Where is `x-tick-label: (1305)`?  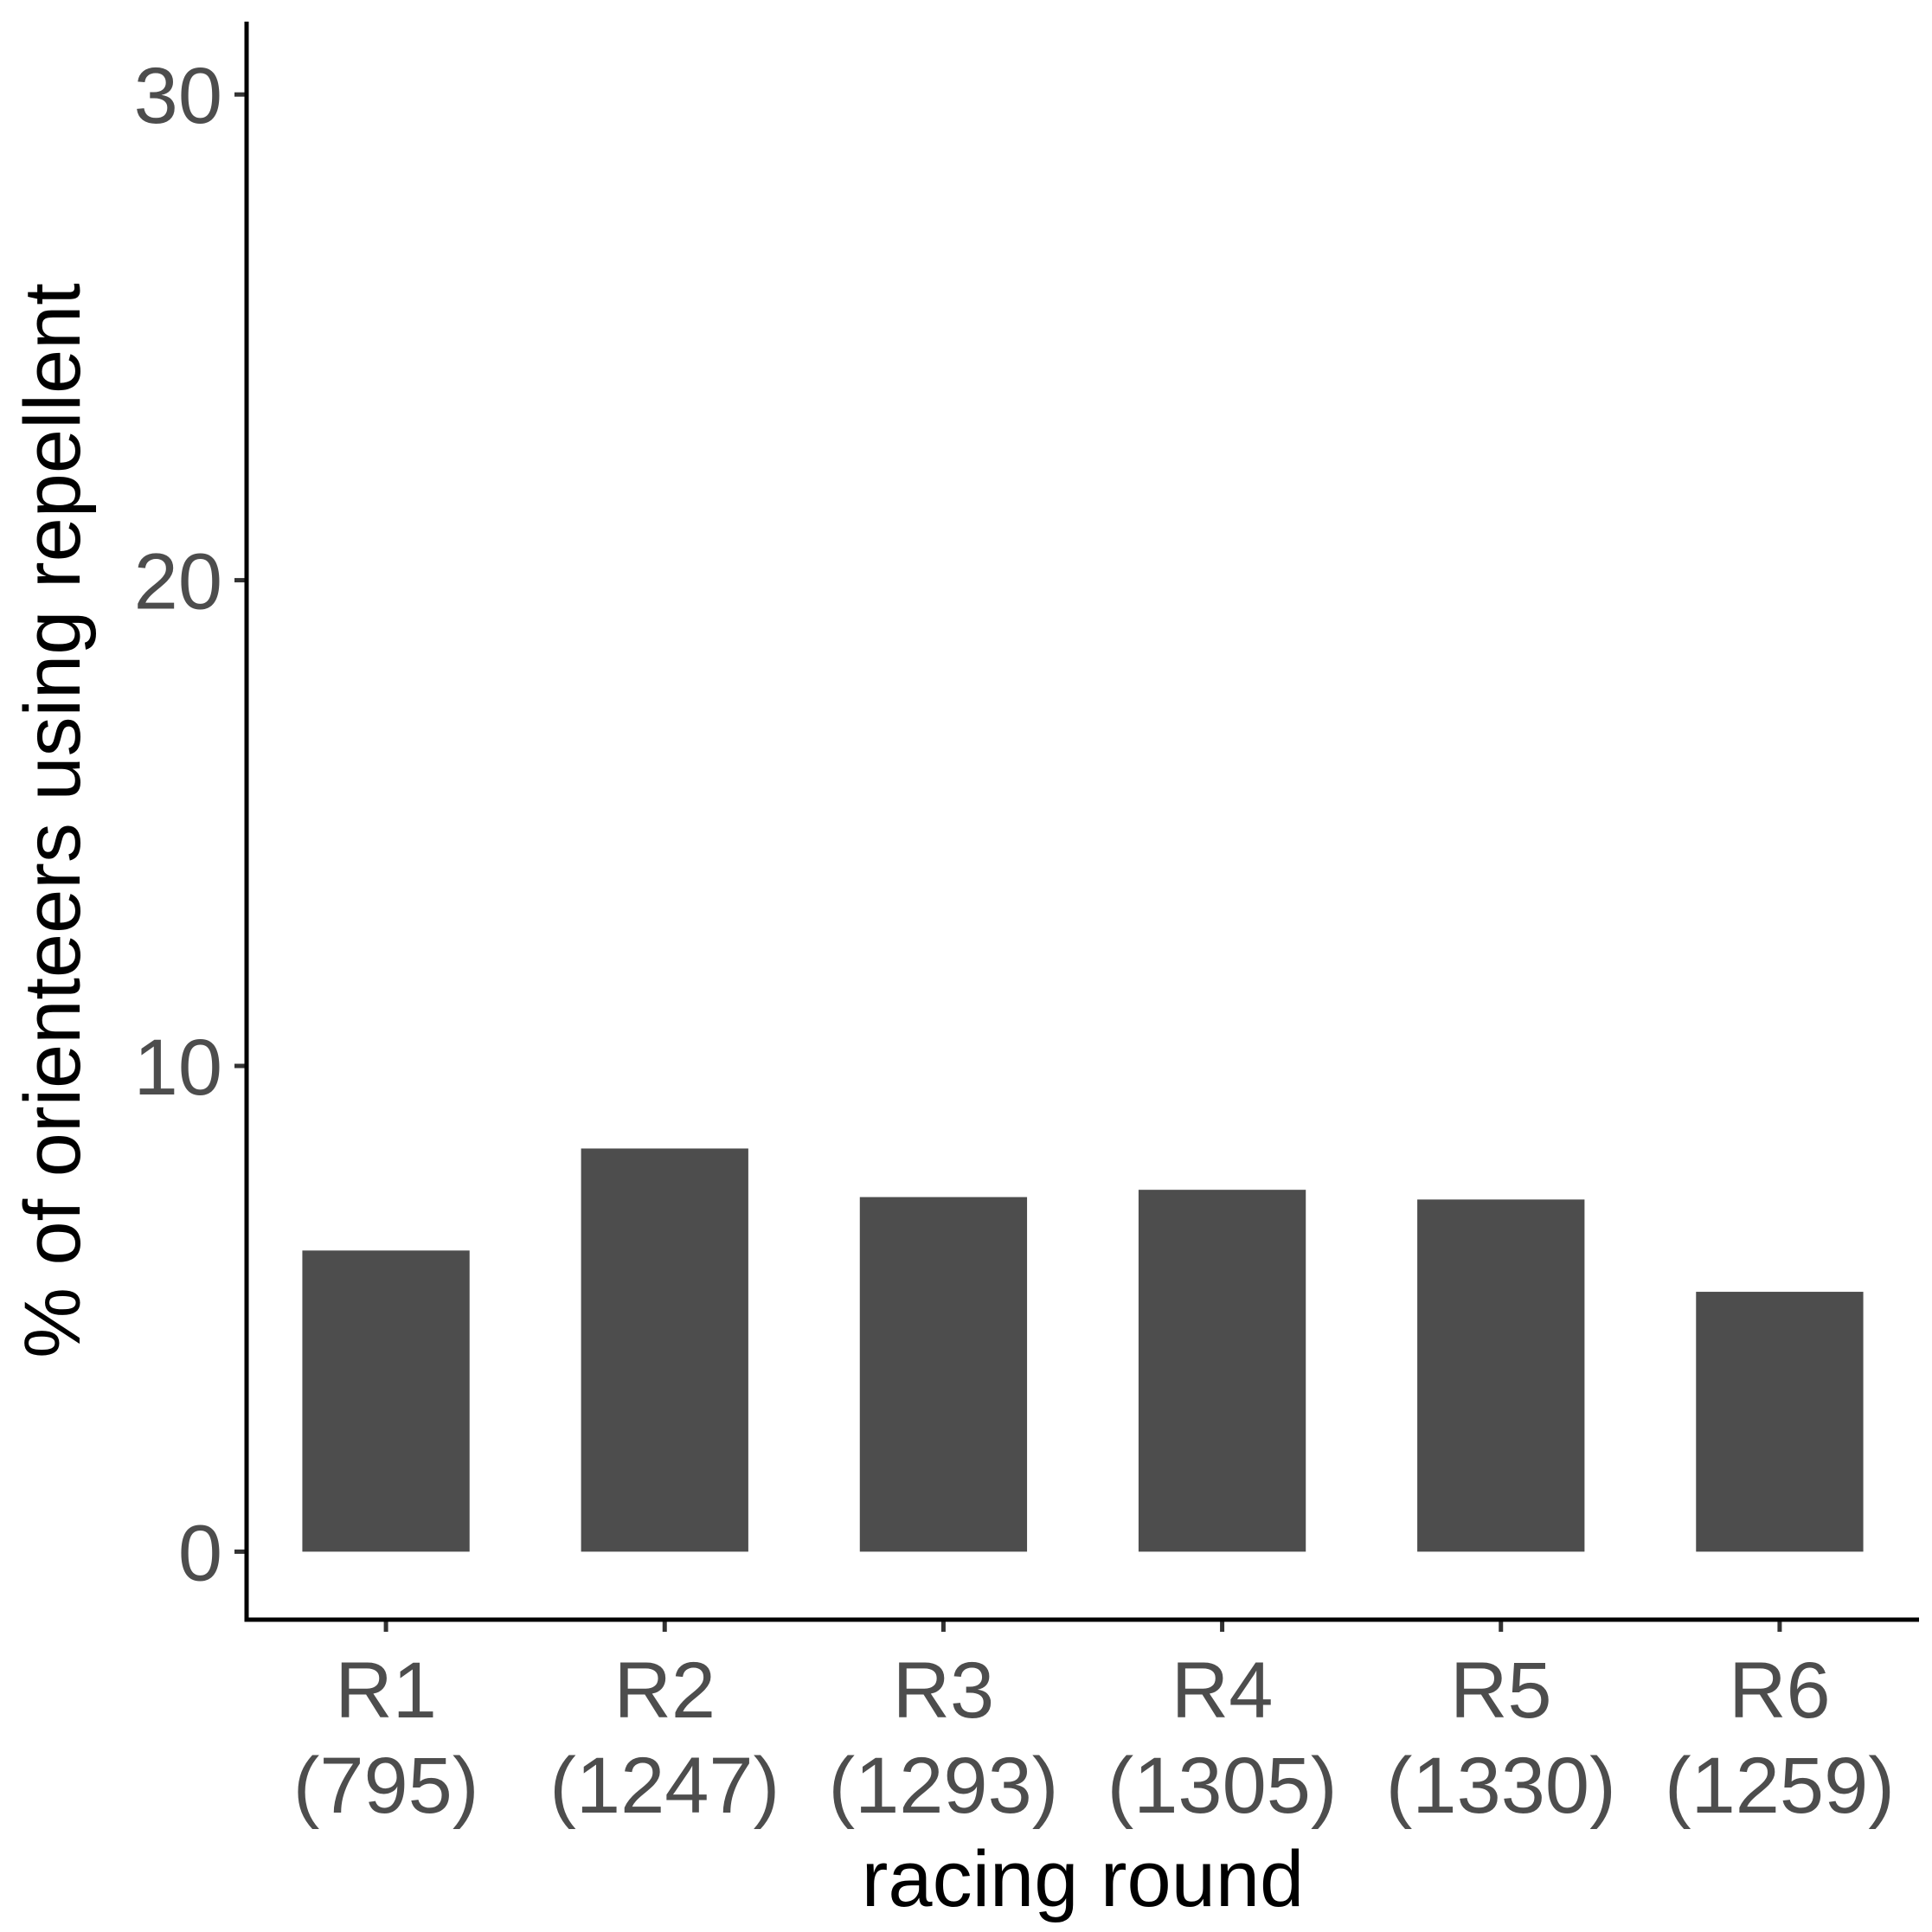 x-tick-label: (1305) is located at coordinates (1222, 1786).